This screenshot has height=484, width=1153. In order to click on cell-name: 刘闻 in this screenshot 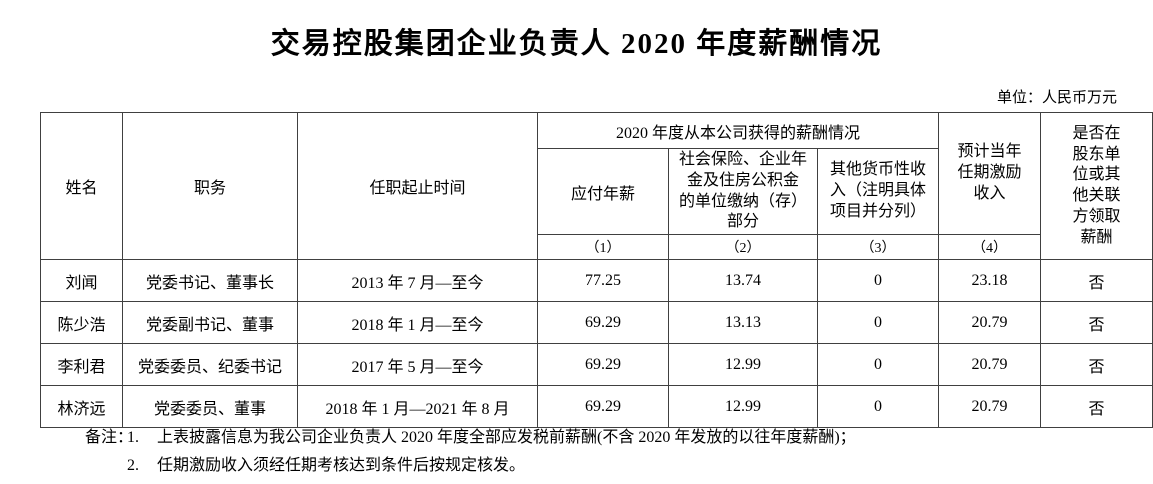, I will do `click(81, 281)`.